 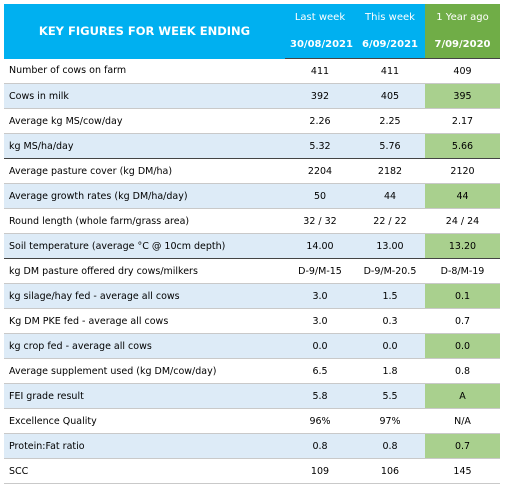 I want to click on cell-value: 1.8, so click(x=390, y=371).